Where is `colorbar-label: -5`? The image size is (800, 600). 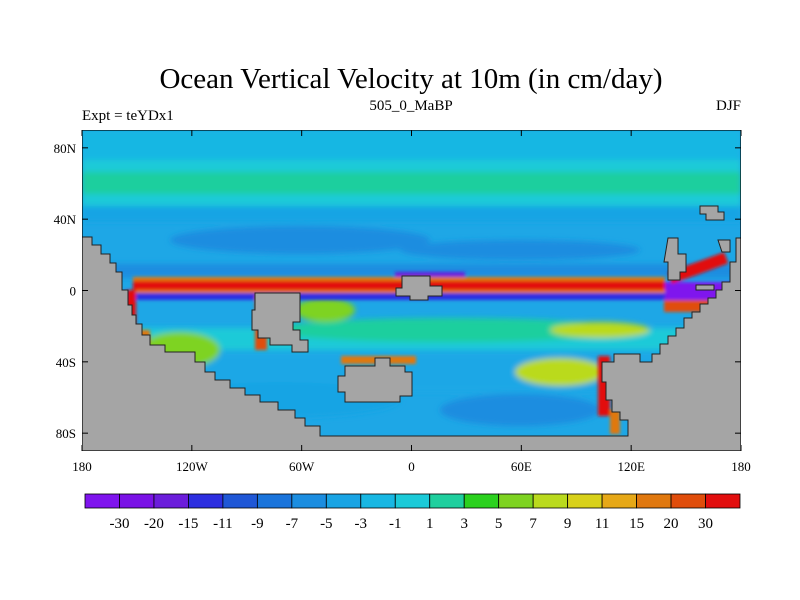 colorbar-label: -5 is located at coordinates (326, 524).